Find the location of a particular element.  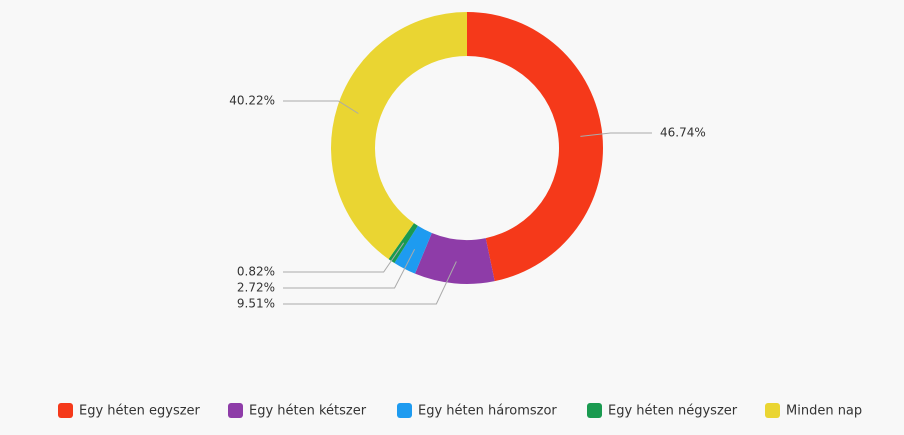

legend-label: Egy héten kétszer is located at coordinates (308, 411).